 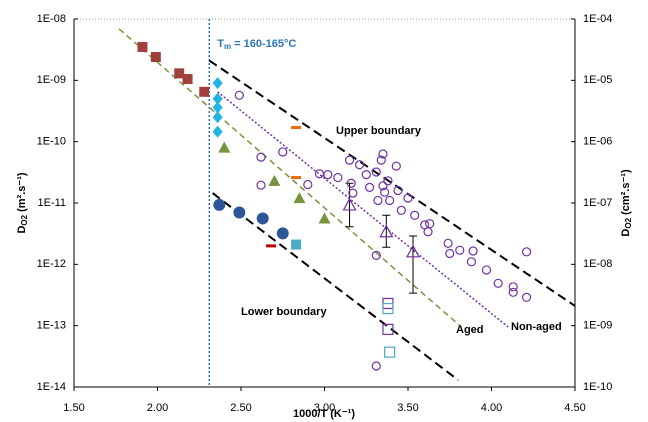 I want to click on annotation: Lower boundary, so click(x=284, y=312).